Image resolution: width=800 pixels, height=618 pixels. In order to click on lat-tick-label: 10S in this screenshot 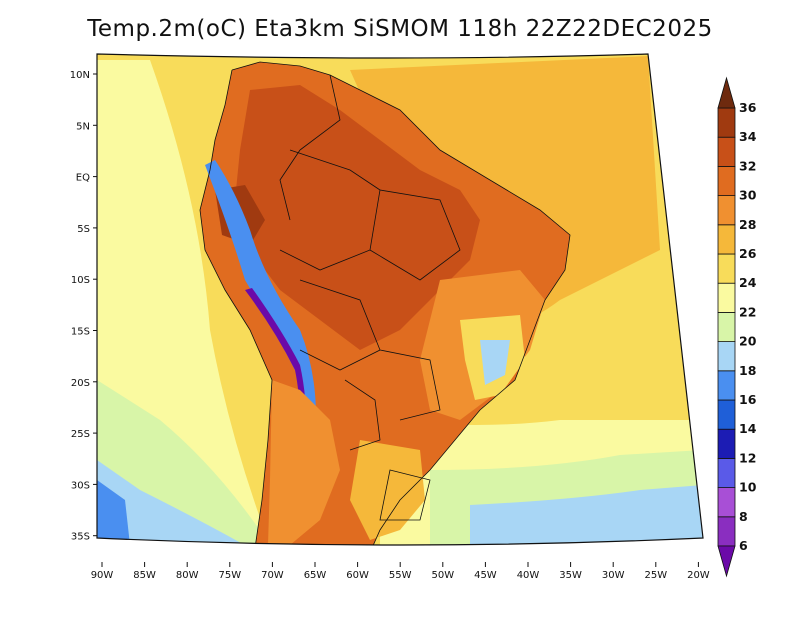, I will do `click(80, 280)`.